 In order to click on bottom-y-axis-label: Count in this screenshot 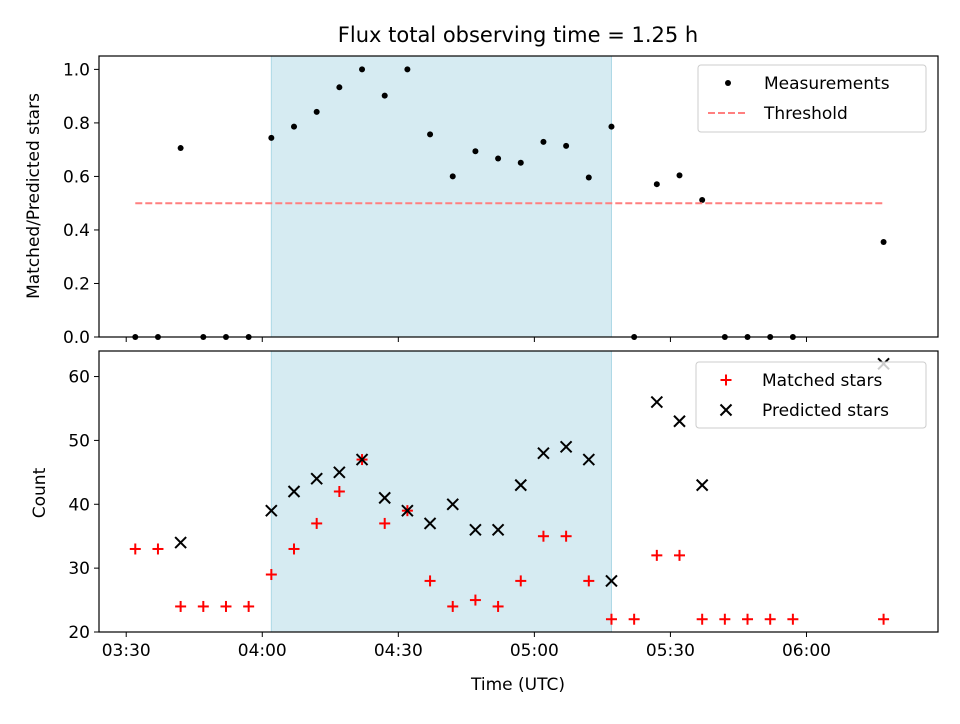, I will do `click(40, 492)`.